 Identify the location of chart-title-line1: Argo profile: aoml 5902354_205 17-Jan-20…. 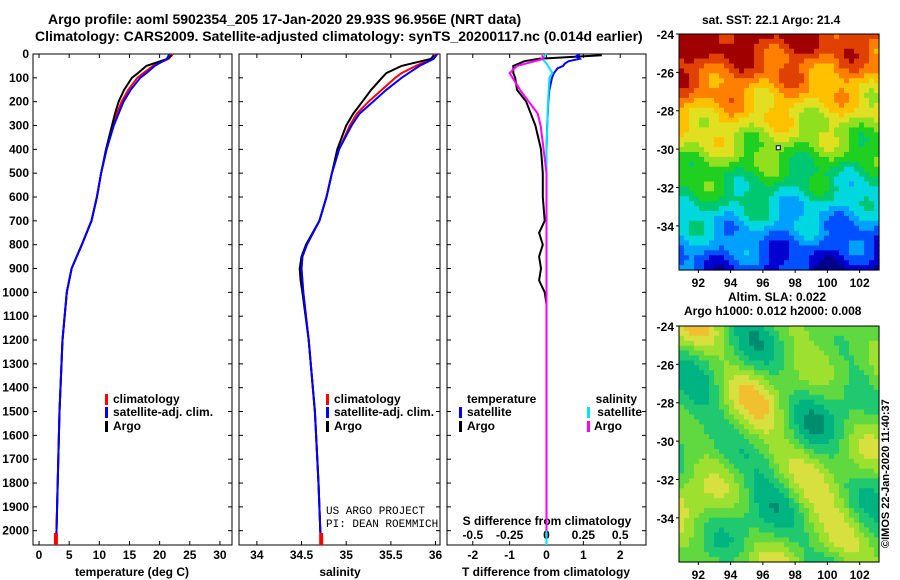
(285, 19).